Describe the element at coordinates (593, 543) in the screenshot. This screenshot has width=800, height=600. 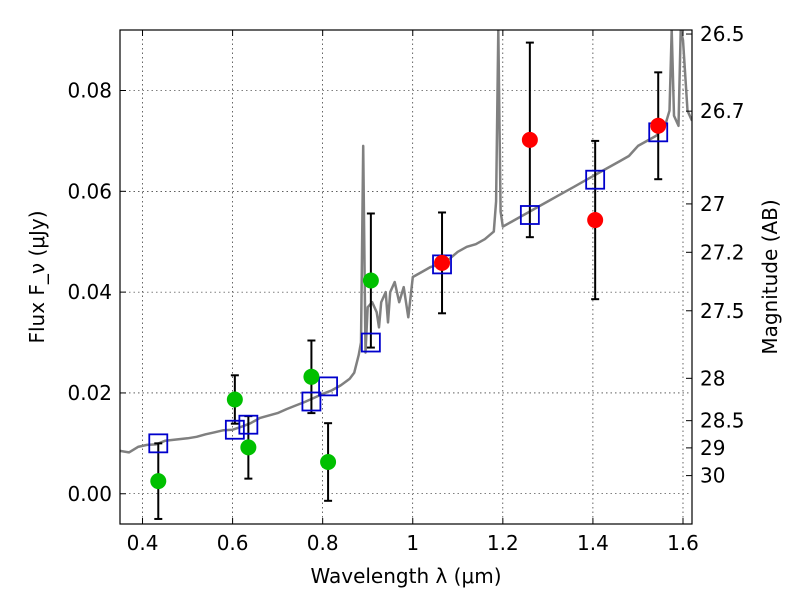
I see `x-tick-label: 1.4` at that location.